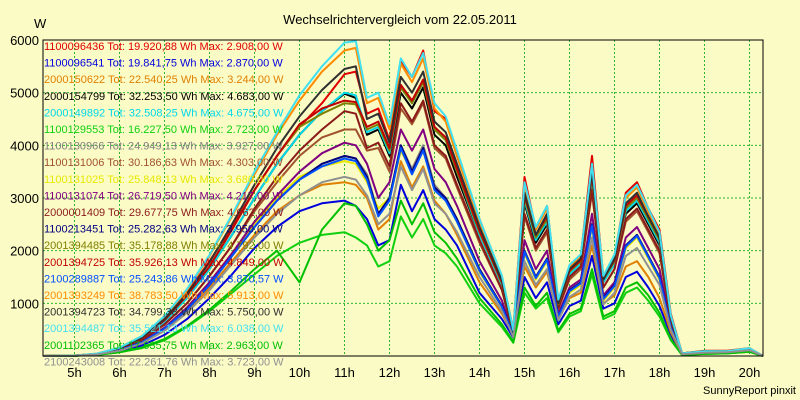 The width and height of the screenshot is (800, 400). Describe the element at coordinates (749, 391) in the screenshot. I see `footer-text: SunnyReport pinxit` at that location.